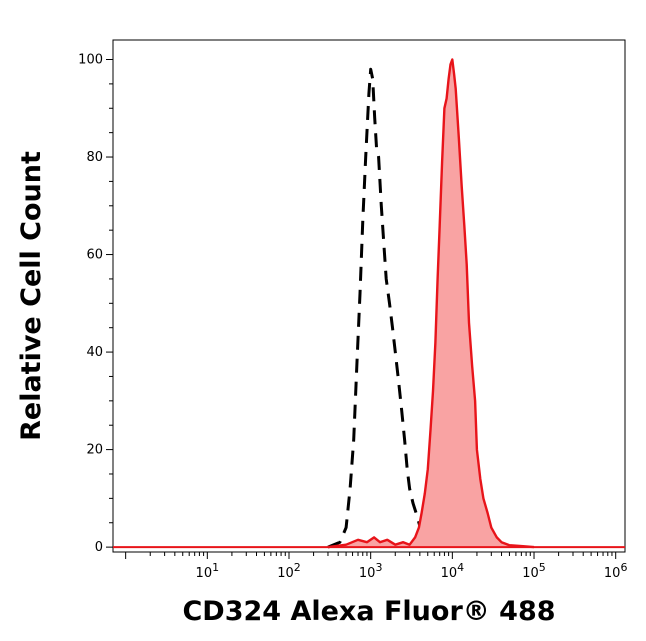 The height and width of the screenshot is (641, 646). Describe the element at coordinates (208, 571) in the screenshot. I see `x-tick-label: 10¹` at that location.